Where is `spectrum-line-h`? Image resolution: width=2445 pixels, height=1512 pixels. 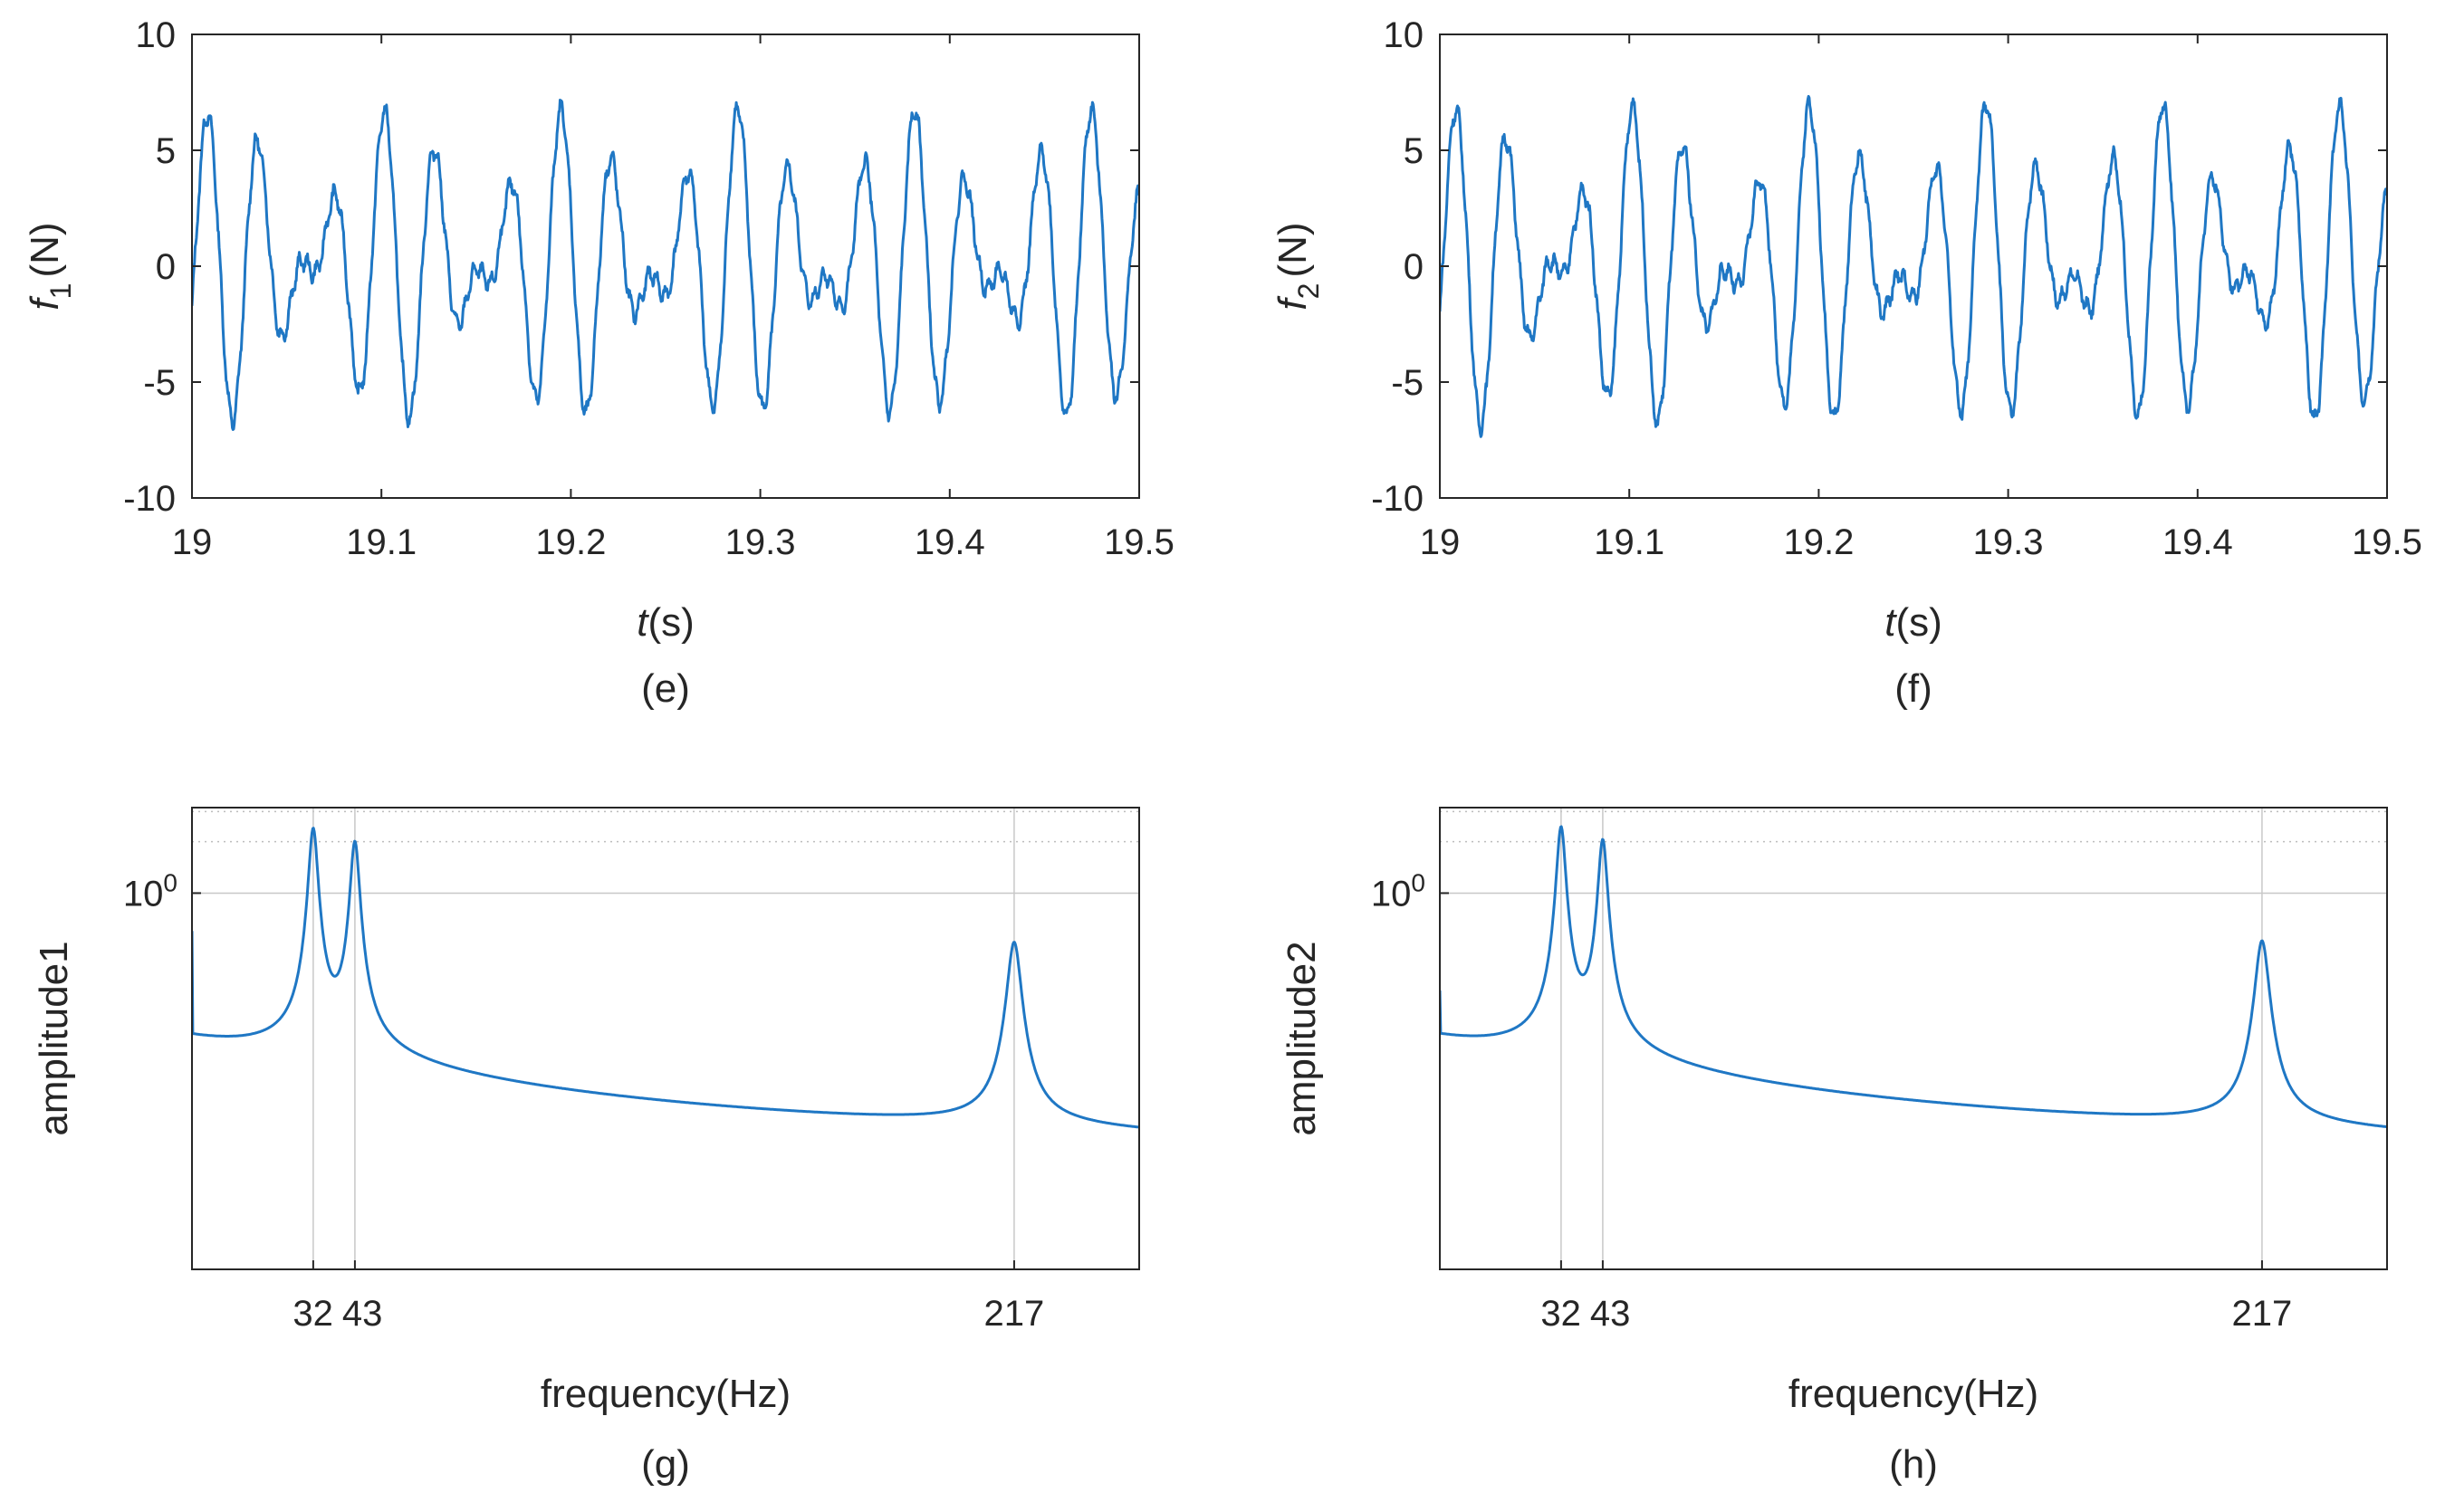 spectrum-line-h is located at coordinates (1913, 977).